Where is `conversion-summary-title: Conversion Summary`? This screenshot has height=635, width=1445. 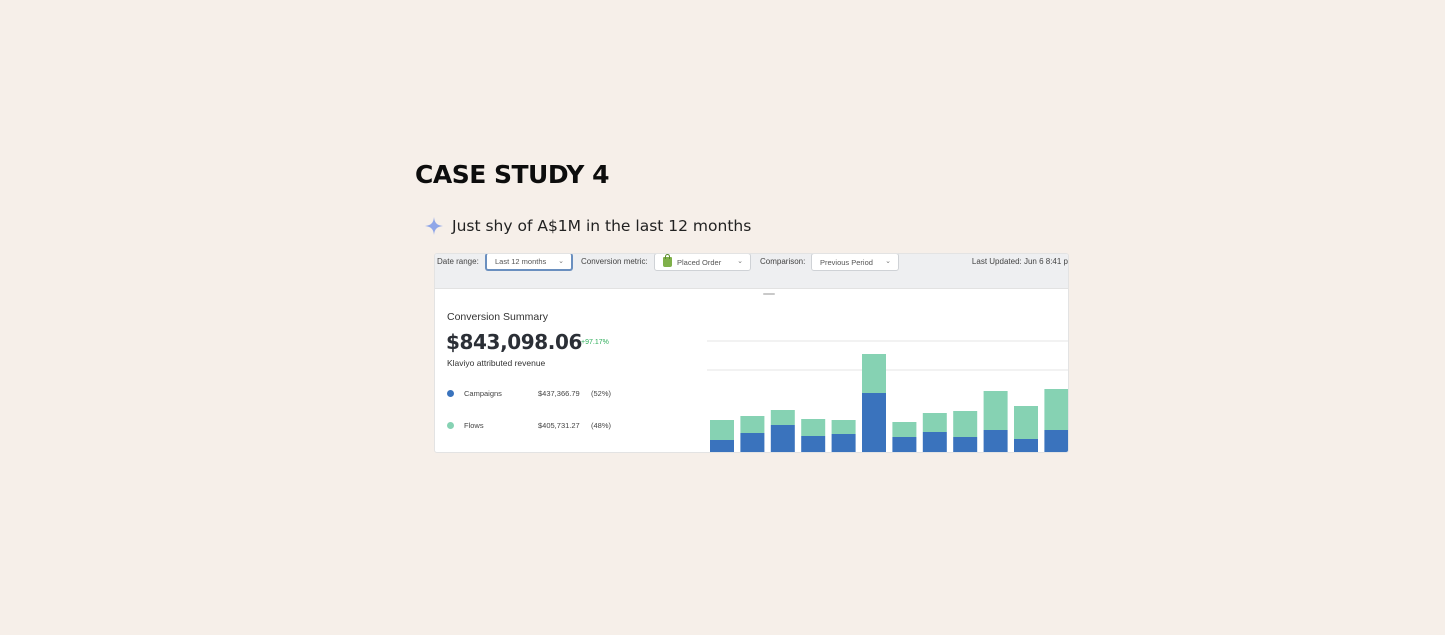
conversion-summary-title: Conversion Summary is located at coordinates (497, 317).